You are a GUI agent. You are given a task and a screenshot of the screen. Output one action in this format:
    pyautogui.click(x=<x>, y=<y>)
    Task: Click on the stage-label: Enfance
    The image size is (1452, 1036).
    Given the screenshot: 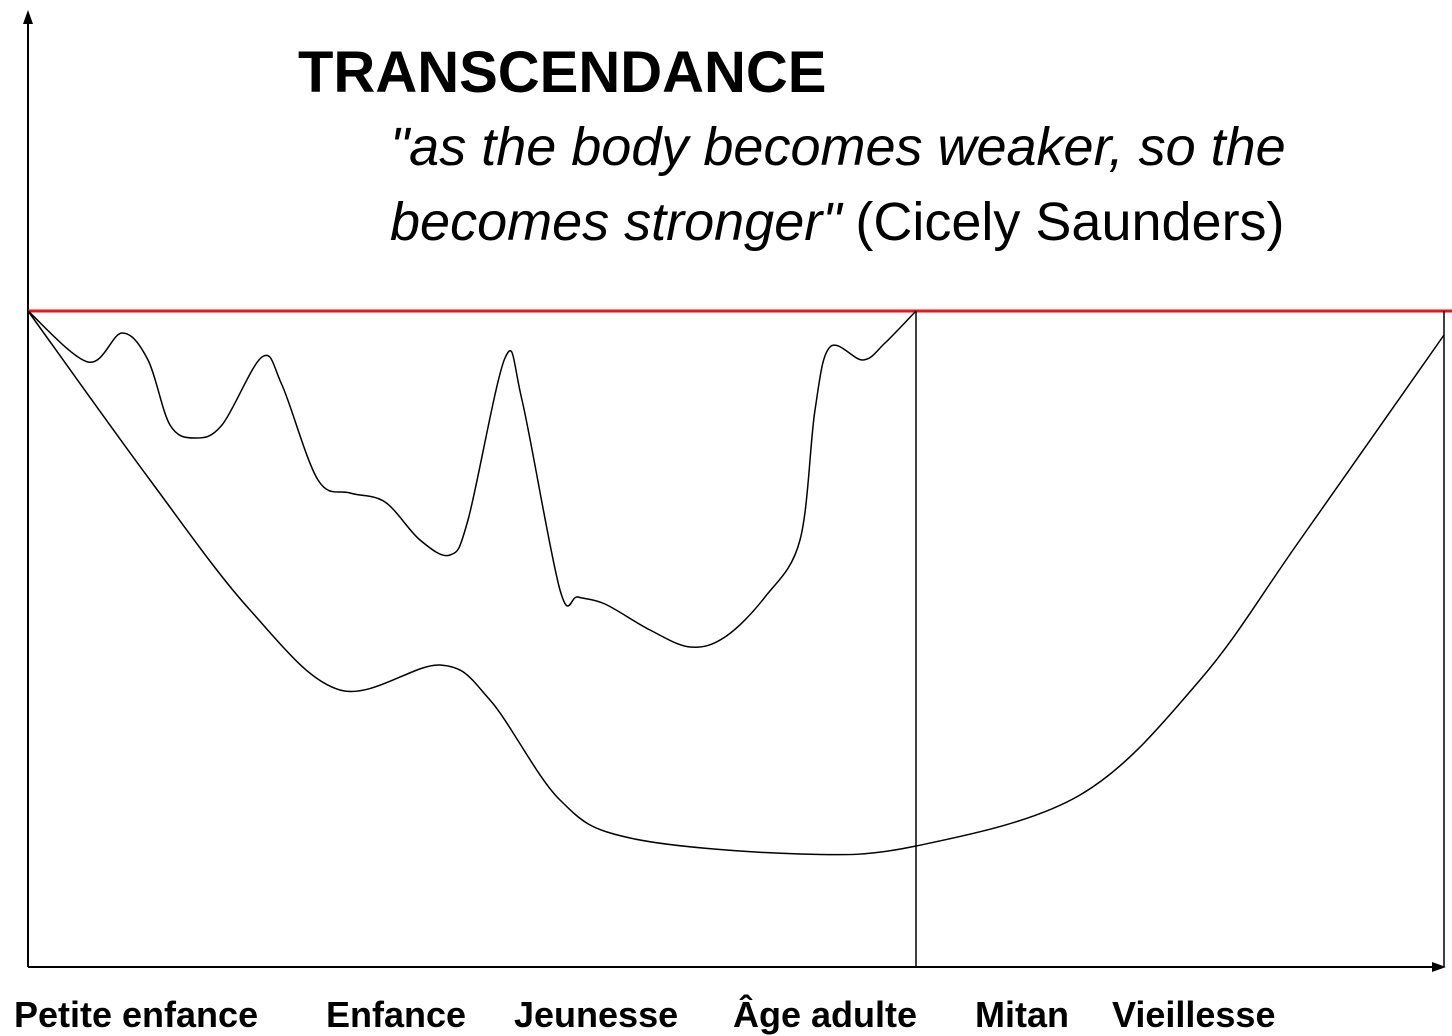 What is the action you would take?
    pyautogui.click(x=396, y=1014)
    